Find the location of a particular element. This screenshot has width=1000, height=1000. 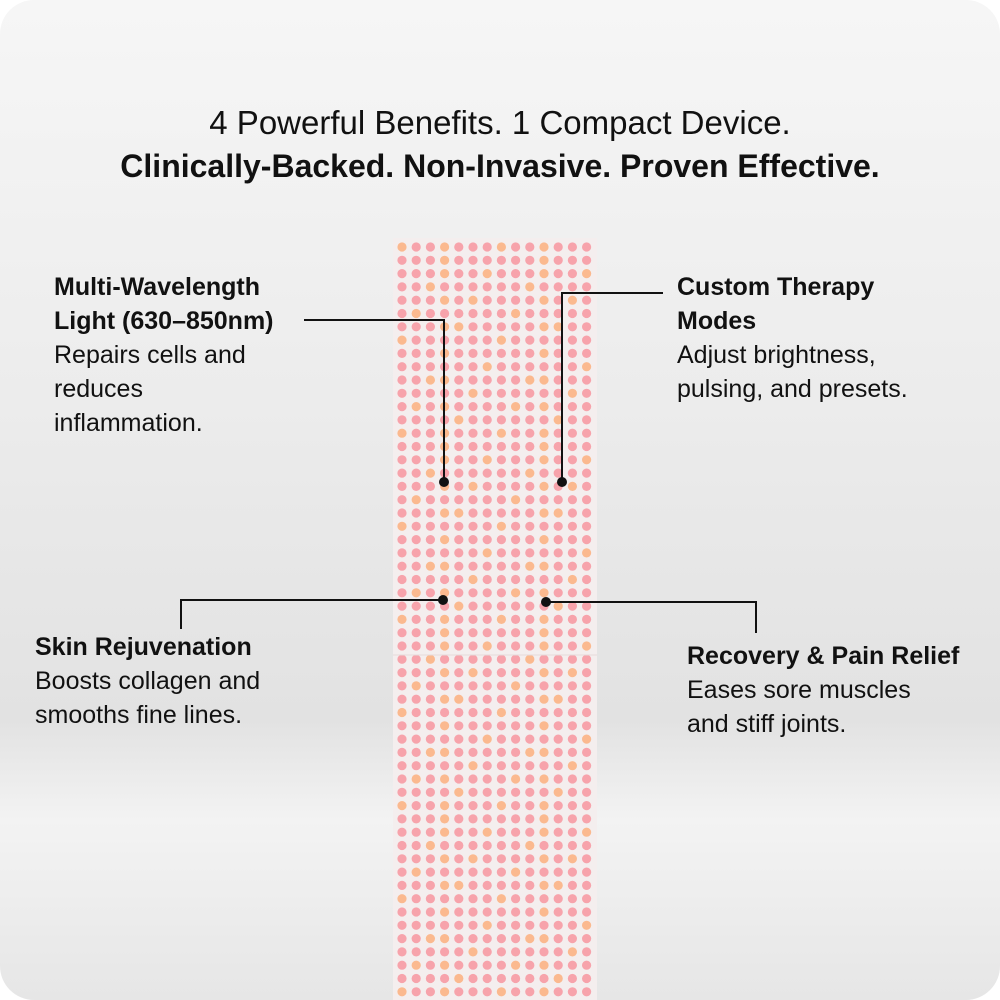

feature-desc: inflammation. is located at coordinates (128, 423).